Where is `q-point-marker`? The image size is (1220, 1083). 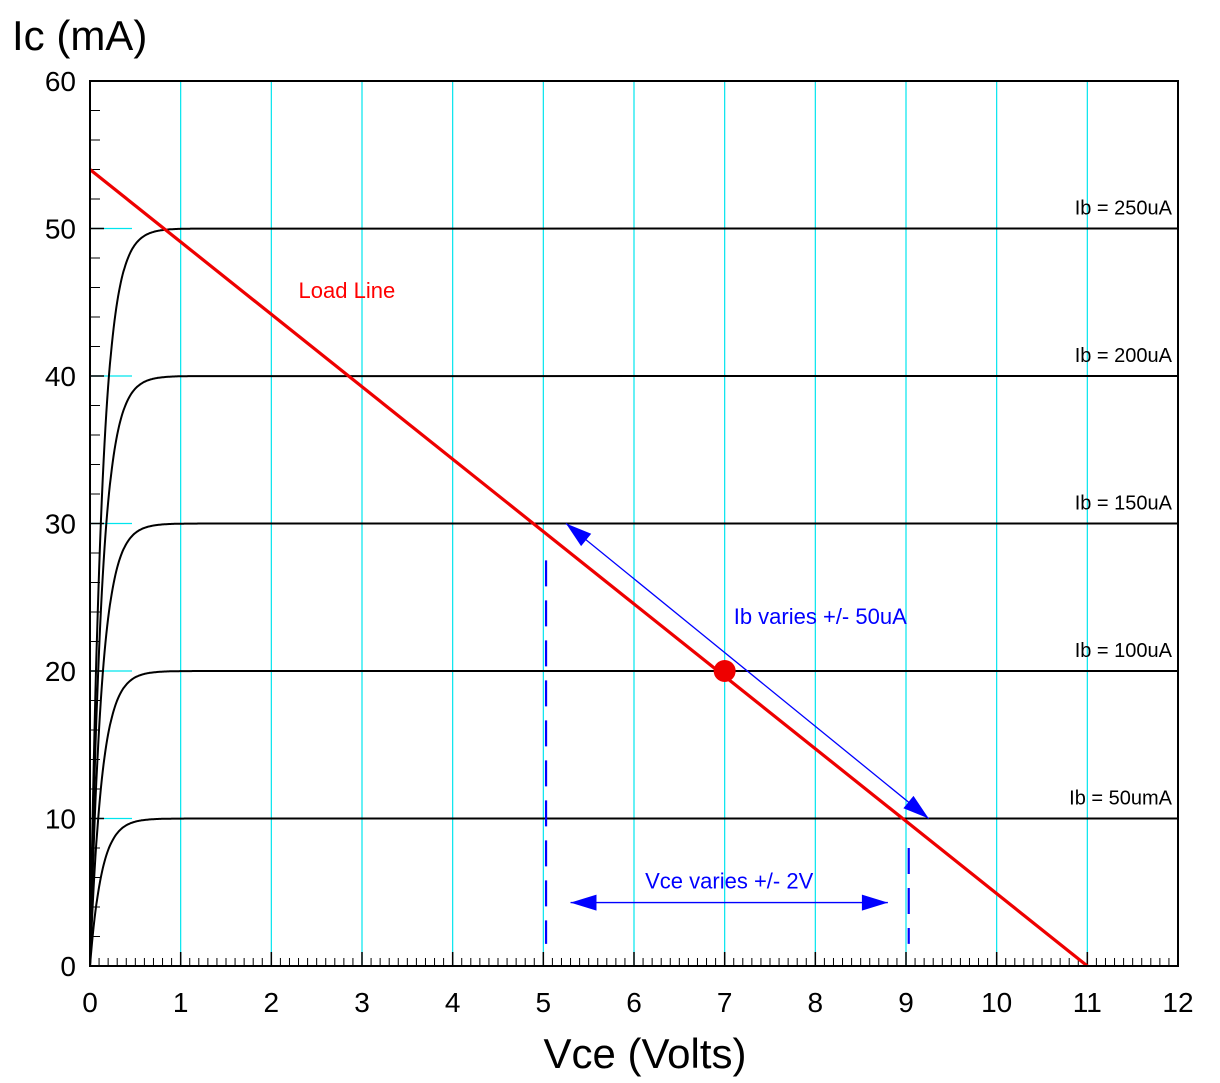
q-point-marker is located at coordinates (724, 671).